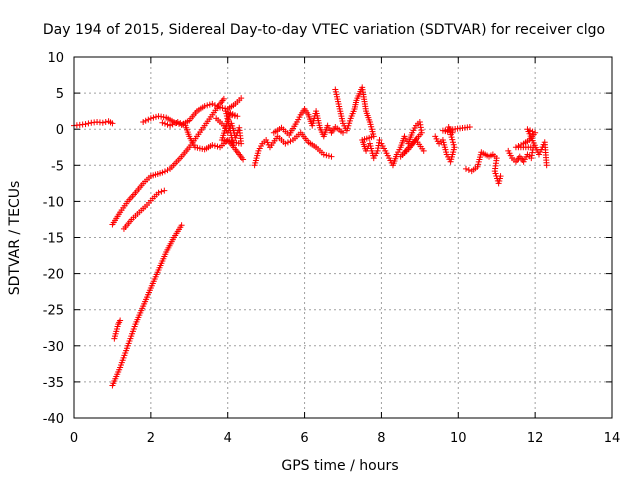 The height and width of the screenshot is (480, 640). I want to click on series-track-flat-start, so click(93, 123).